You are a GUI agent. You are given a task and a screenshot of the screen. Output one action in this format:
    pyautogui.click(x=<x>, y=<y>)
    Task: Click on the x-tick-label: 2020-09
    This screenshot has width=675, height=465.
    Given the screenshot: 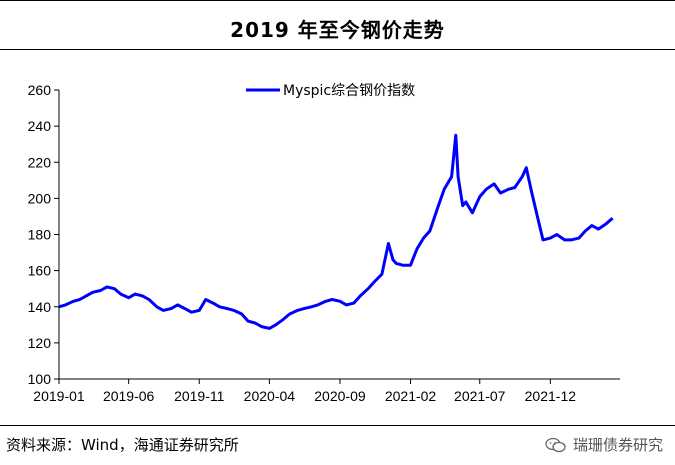 What is the action you would take?
    pyautogui.click(x=340, y=396)
    